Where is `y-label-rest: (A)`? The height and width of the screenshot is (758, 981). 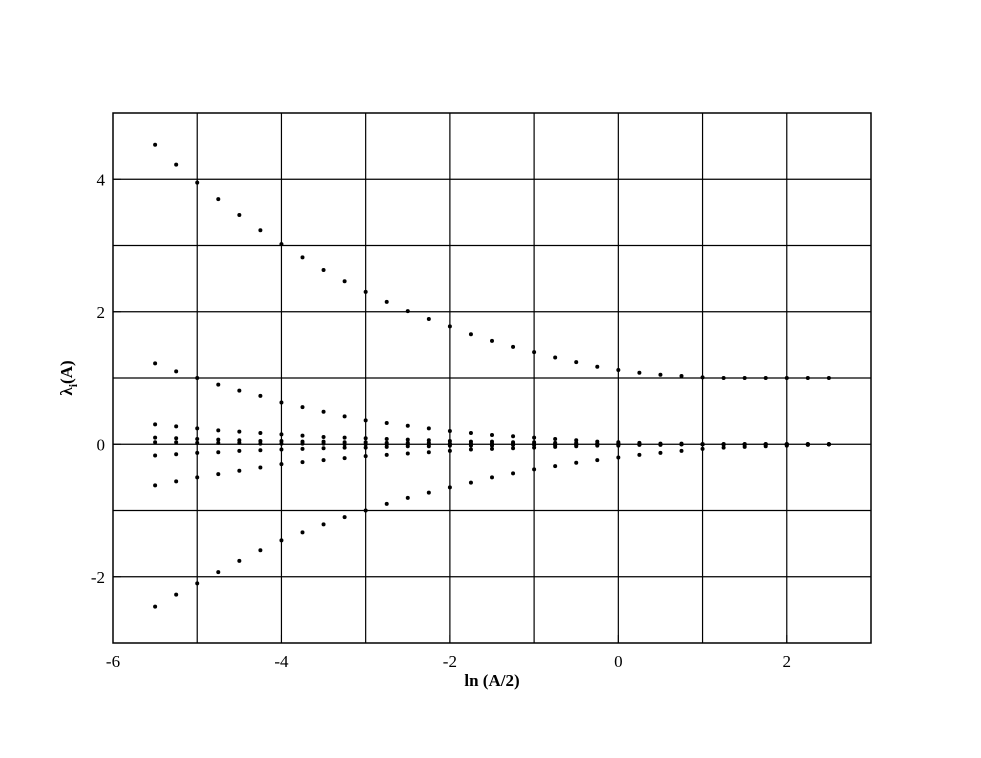 y-label-rest: (A) is located at coordinates (66, 372).